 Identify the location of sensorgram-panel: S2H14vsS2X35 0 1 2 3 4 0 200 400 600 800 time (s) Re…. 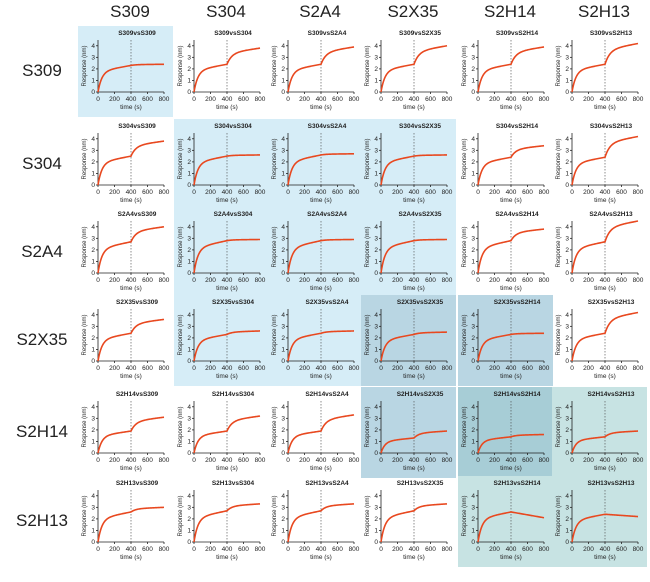
(409, 431).